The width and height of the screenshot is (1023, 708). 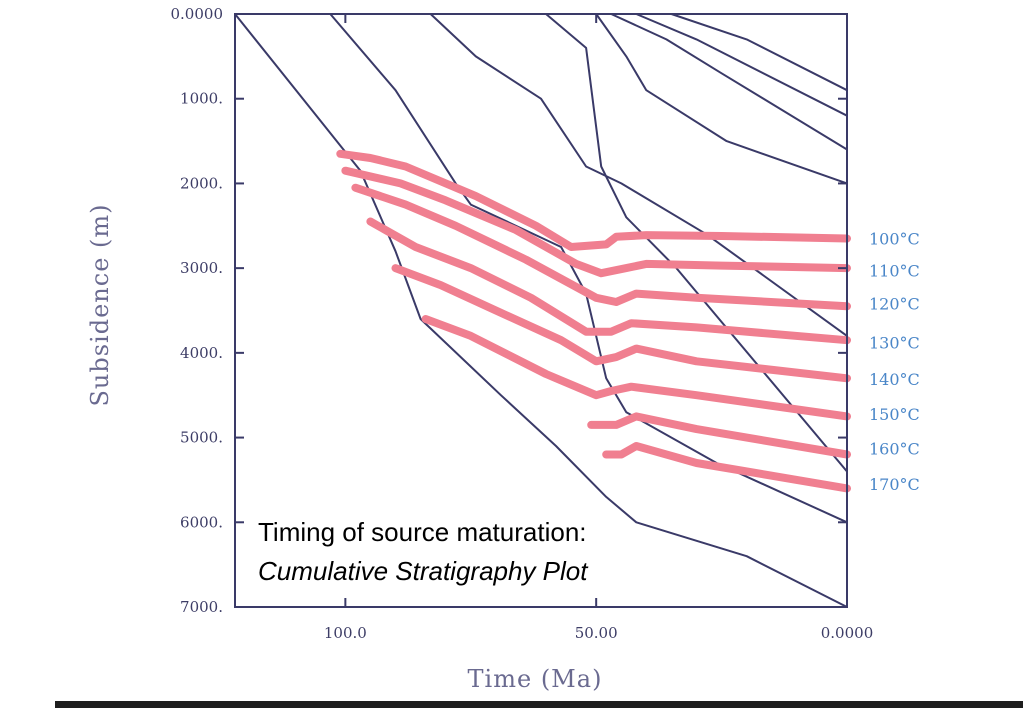 I want to click on y-tick-label-7: 7000., so click(x=201, y=607).